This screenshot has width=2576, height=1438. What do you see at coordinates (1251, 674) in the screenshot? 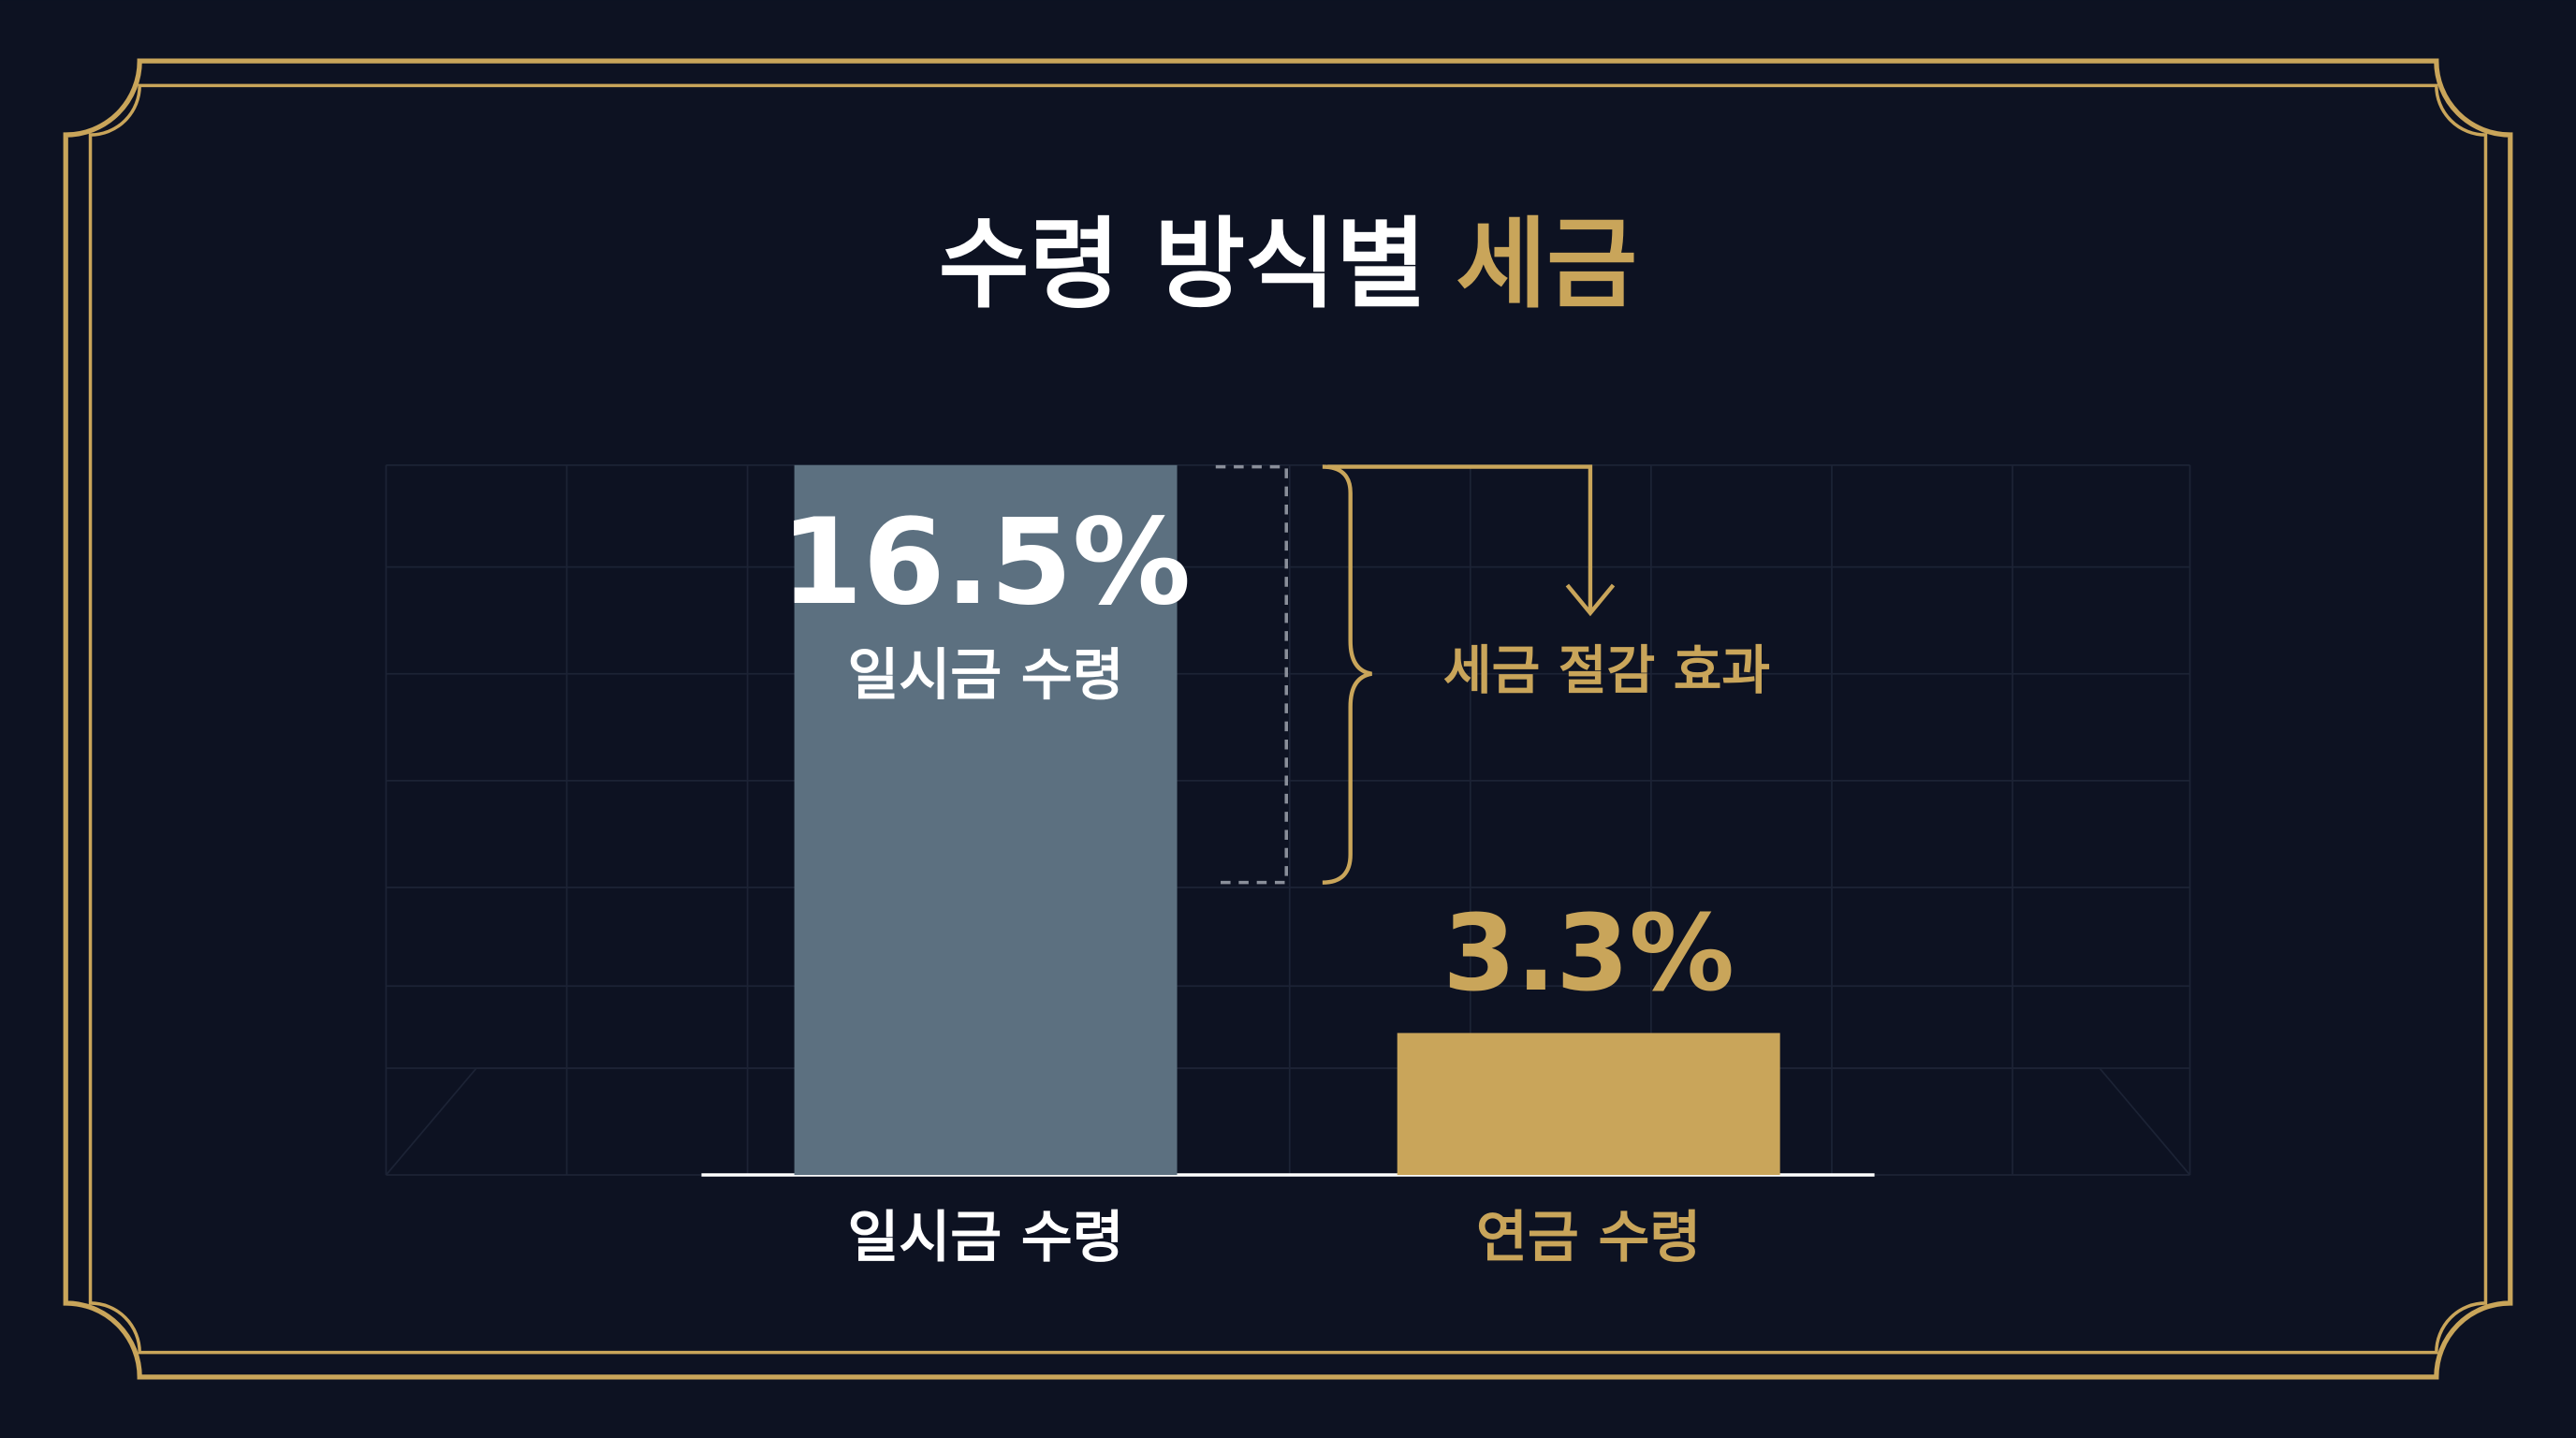
I see `difference-guide` at bounding box center [1251, 674].